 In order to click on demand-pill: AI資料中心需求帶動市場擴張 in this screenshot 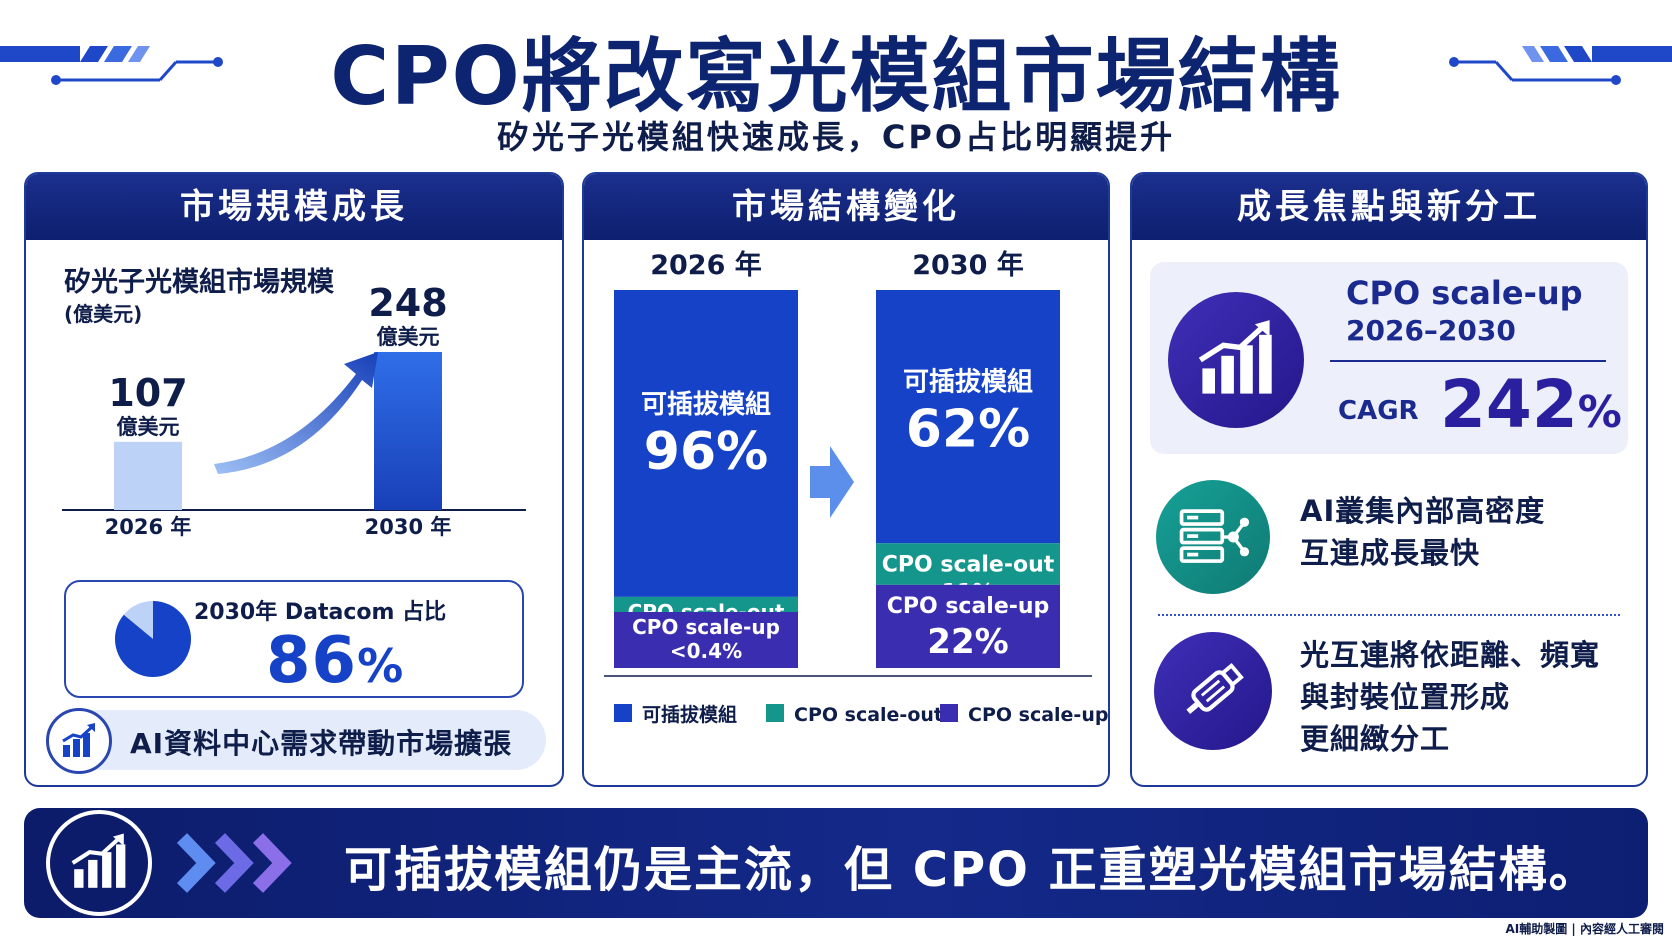, I will do `click(296, 741)`.